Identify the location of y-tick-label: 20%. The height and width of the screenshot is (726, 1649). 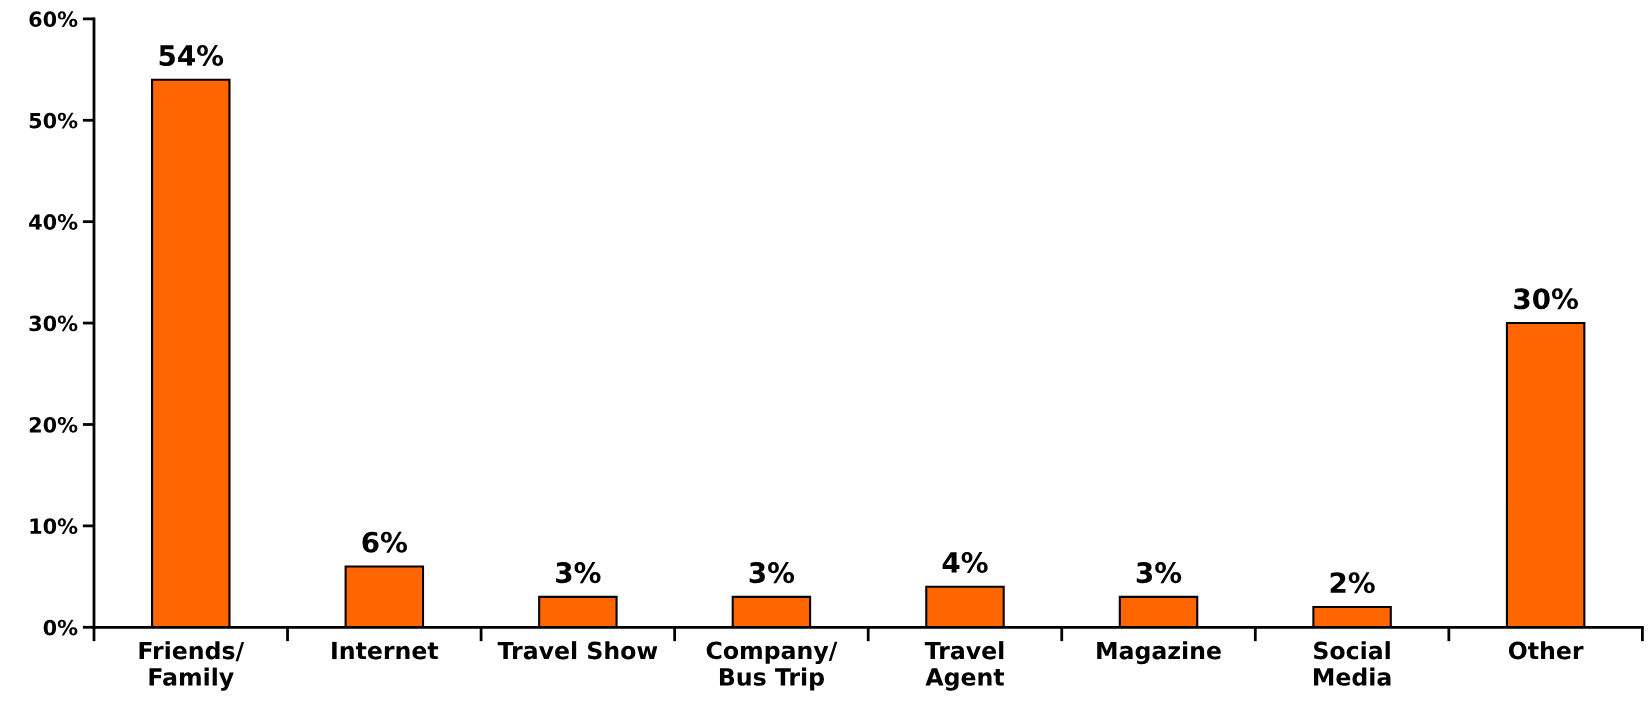
(53, 424).